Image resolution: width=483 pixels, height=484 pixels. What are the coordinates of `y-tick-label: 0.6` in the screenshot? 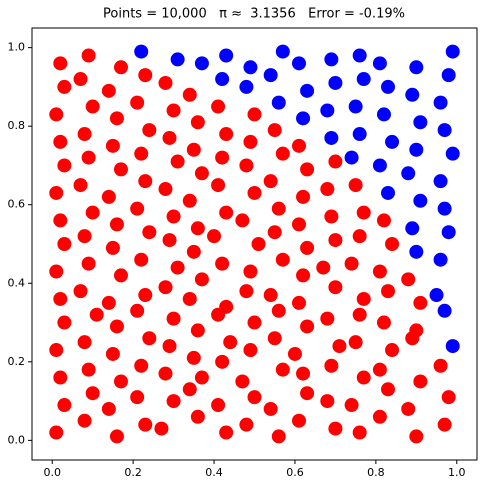 It's located at (17, 204).